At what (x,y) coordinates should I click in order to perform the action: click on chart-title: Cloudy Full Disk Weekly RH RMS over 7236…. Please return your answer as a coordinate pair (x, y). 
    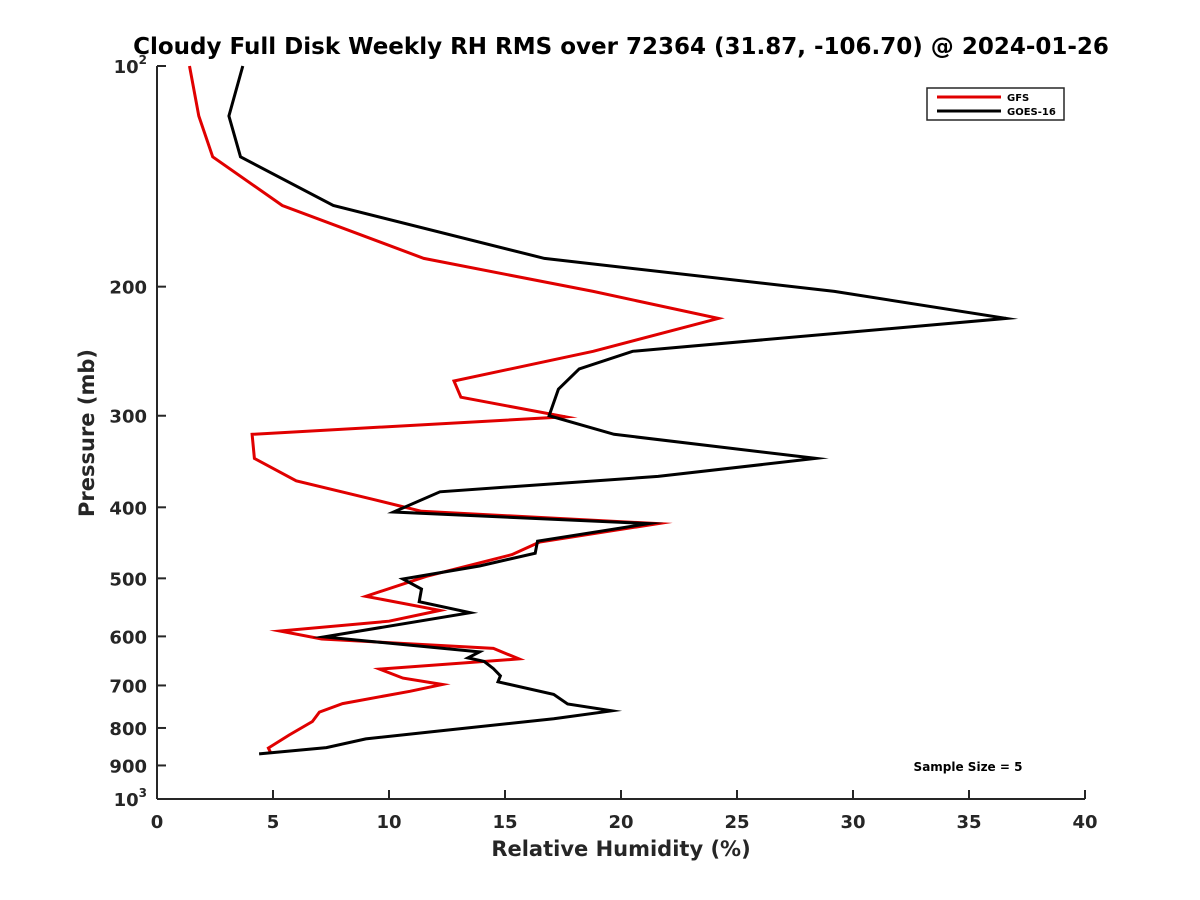
    Looking at the image, I should click on (621, 47).